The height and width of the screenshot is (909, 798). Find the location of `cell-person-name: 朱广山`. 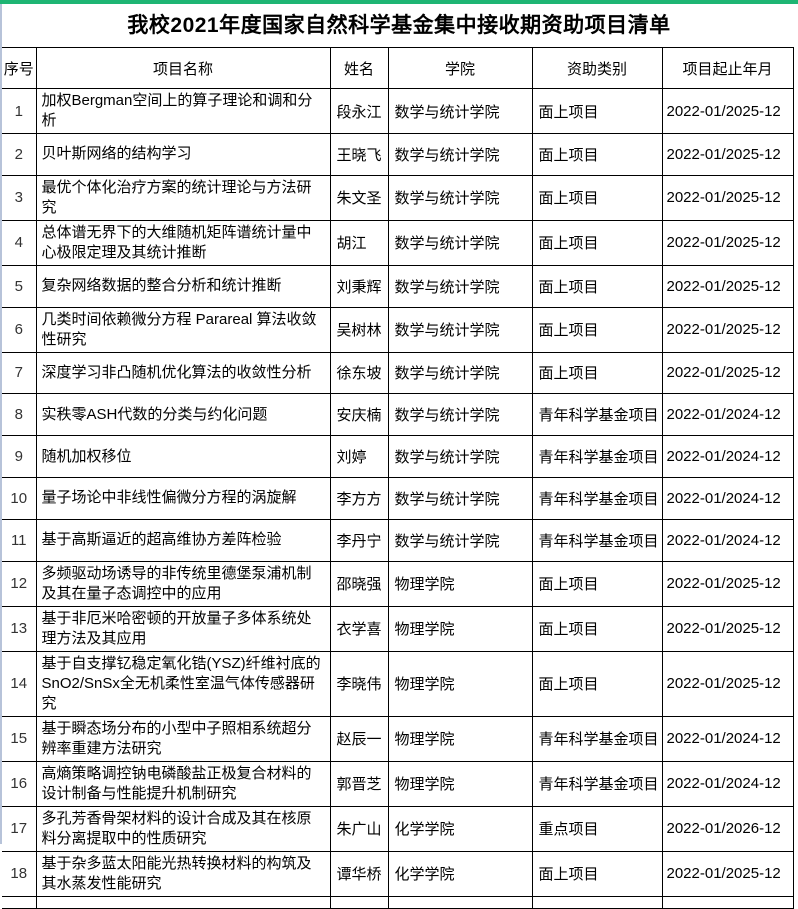

cell-person-name: 朱广山 is located at coordinates (359, 828).